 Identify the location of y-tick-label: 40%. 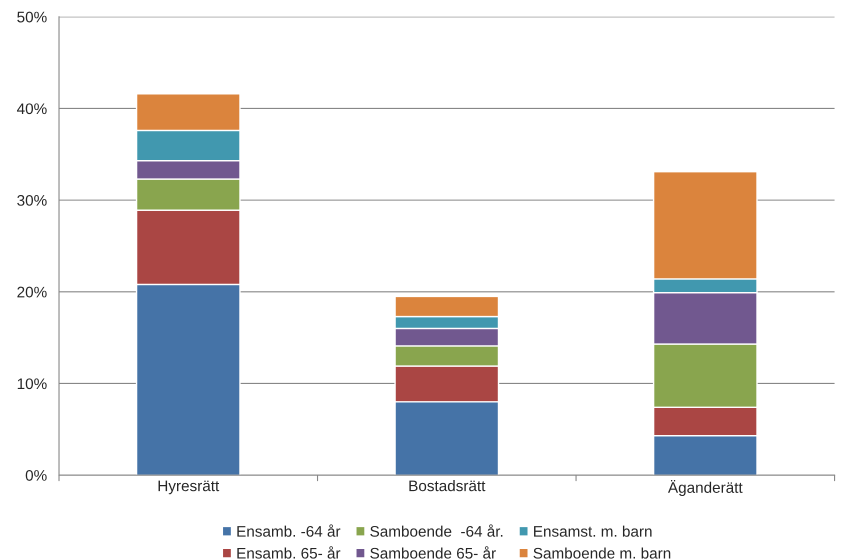
(31, 108).